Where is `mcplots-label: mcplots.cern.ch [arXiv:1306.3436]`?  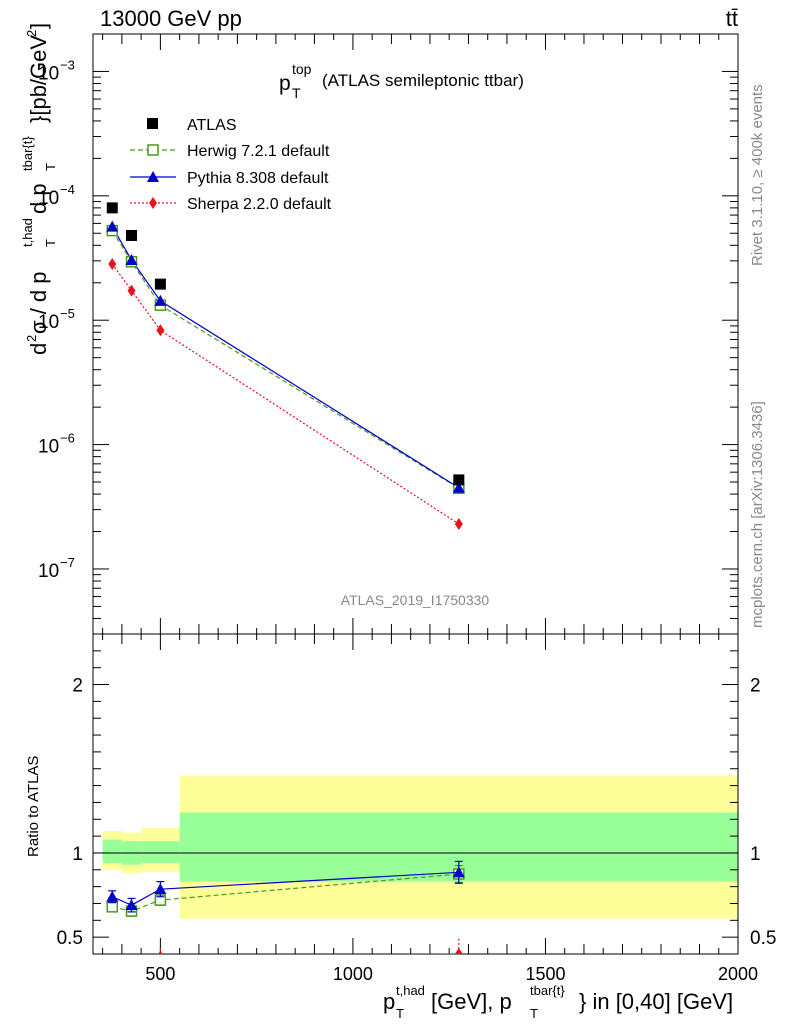
mcplots-label: mcplots.cern.ch [arXiv:1306.3436] is located at coordinates (757, 514).